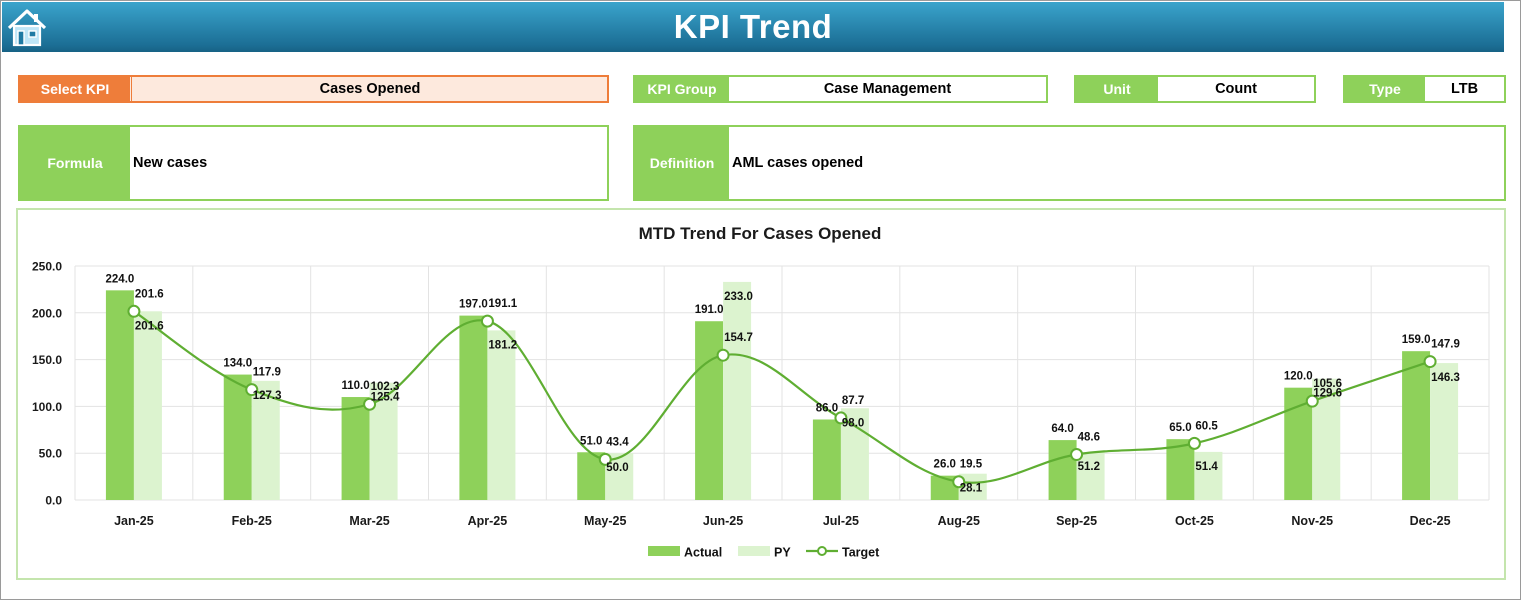  I want to click on kpi-group-field: KPI Group Case Management, so click(840, 89).